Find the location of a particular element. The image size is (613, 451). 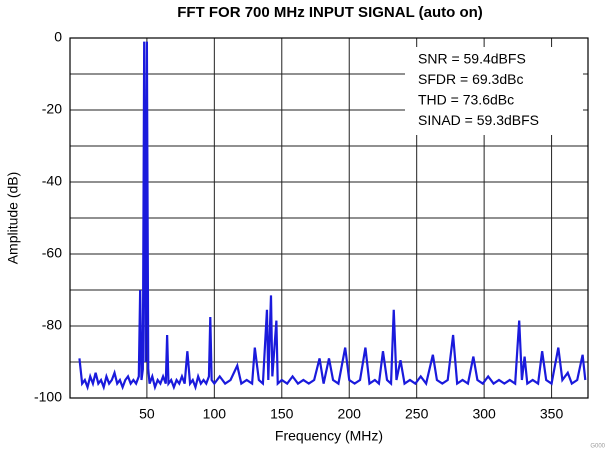

figure-id: G000 is located at coordinates (597, 447).